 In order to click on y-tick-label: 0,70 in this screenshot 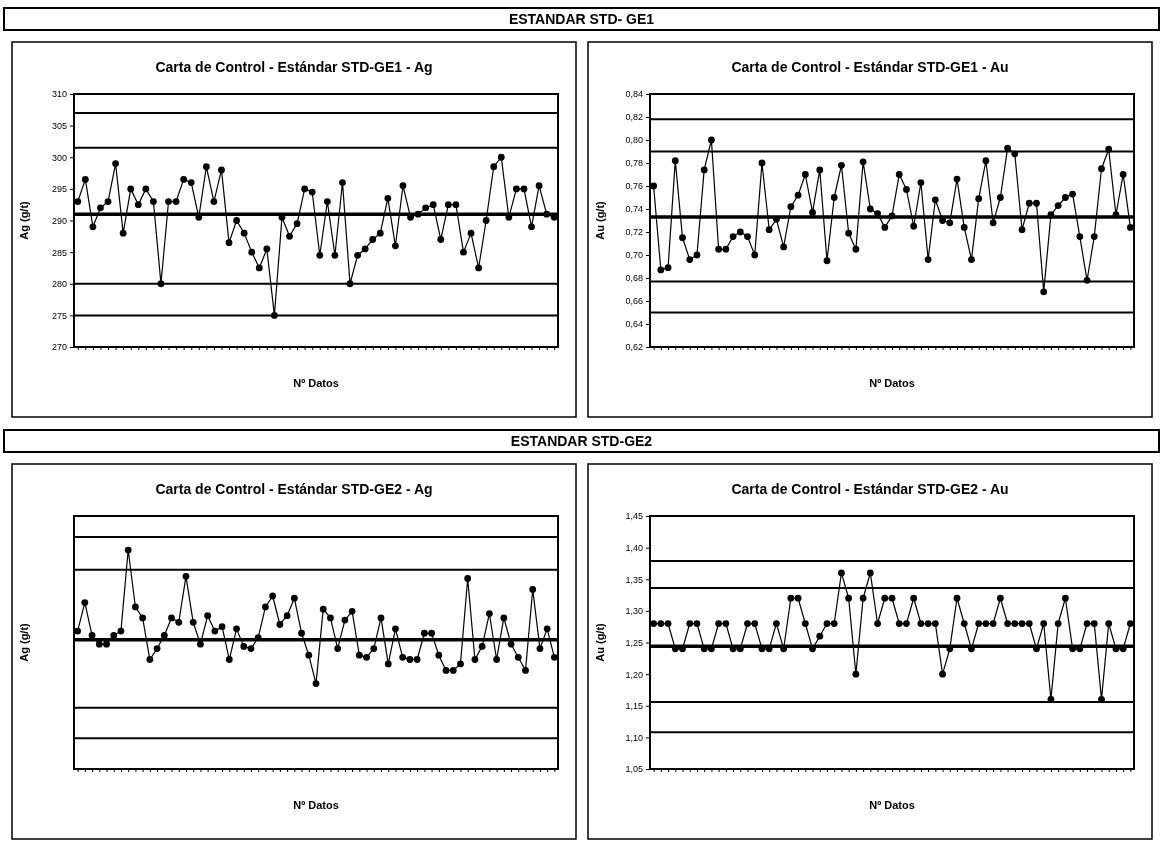, I will do `click(634, 255)`.